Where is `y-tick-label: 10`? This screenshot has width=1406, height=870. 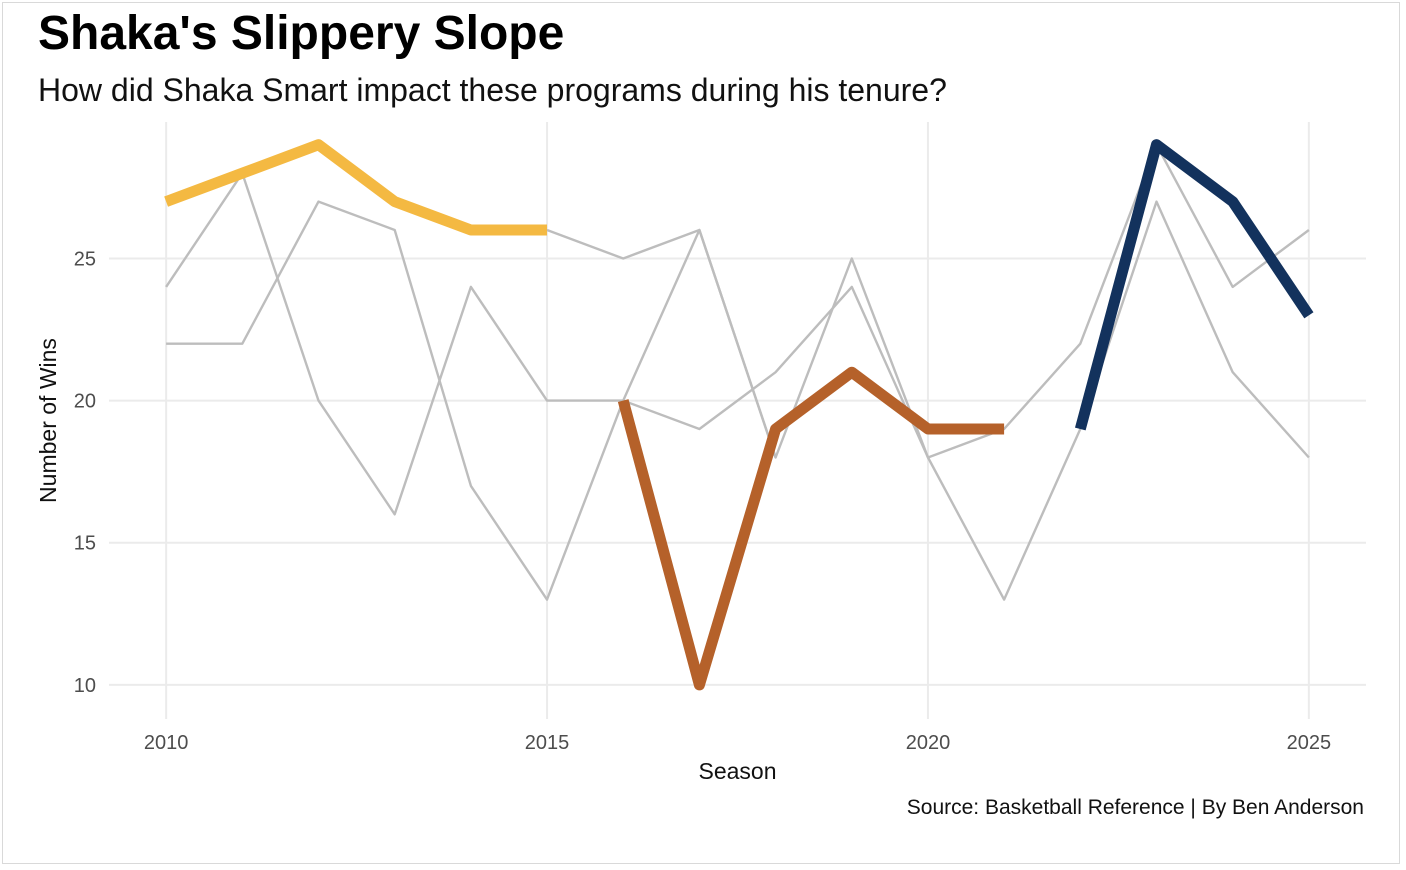 y-tick-label: 10 is located at coordinates (85, 686).